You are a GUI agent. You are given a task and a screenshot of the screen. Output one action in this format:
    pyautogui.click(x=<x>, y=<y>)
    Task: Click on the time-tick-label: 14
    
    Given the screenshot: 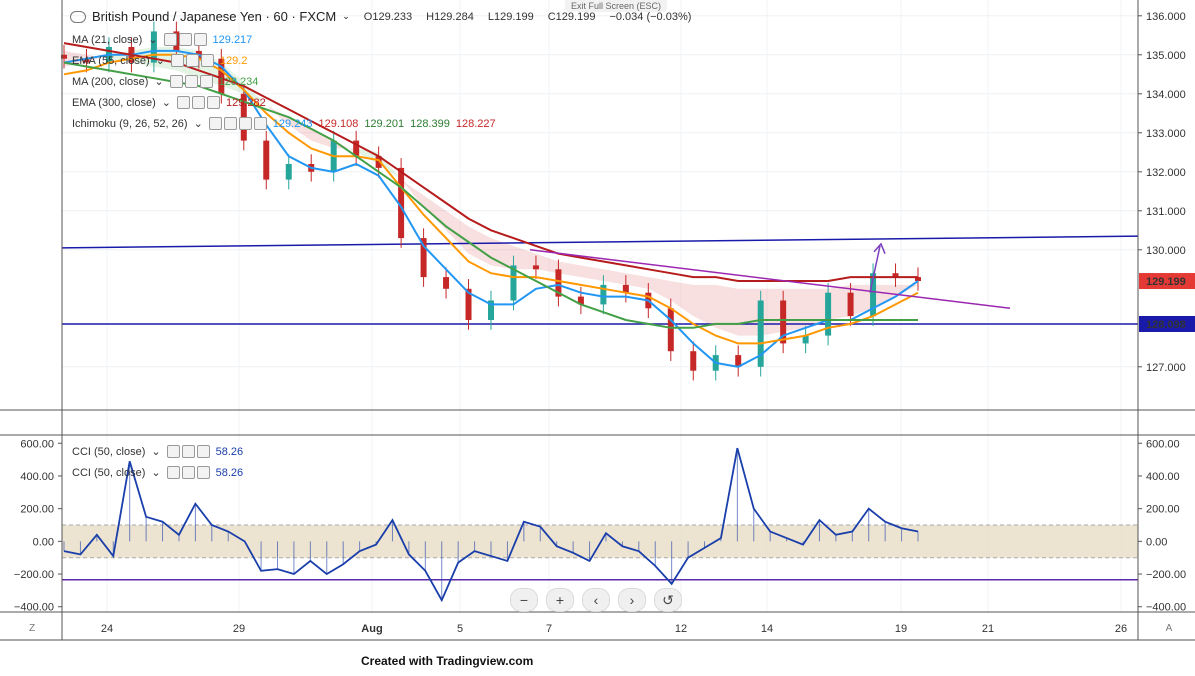 What is the action you would take?
    pyautogui.click(x=767, y=629)
    